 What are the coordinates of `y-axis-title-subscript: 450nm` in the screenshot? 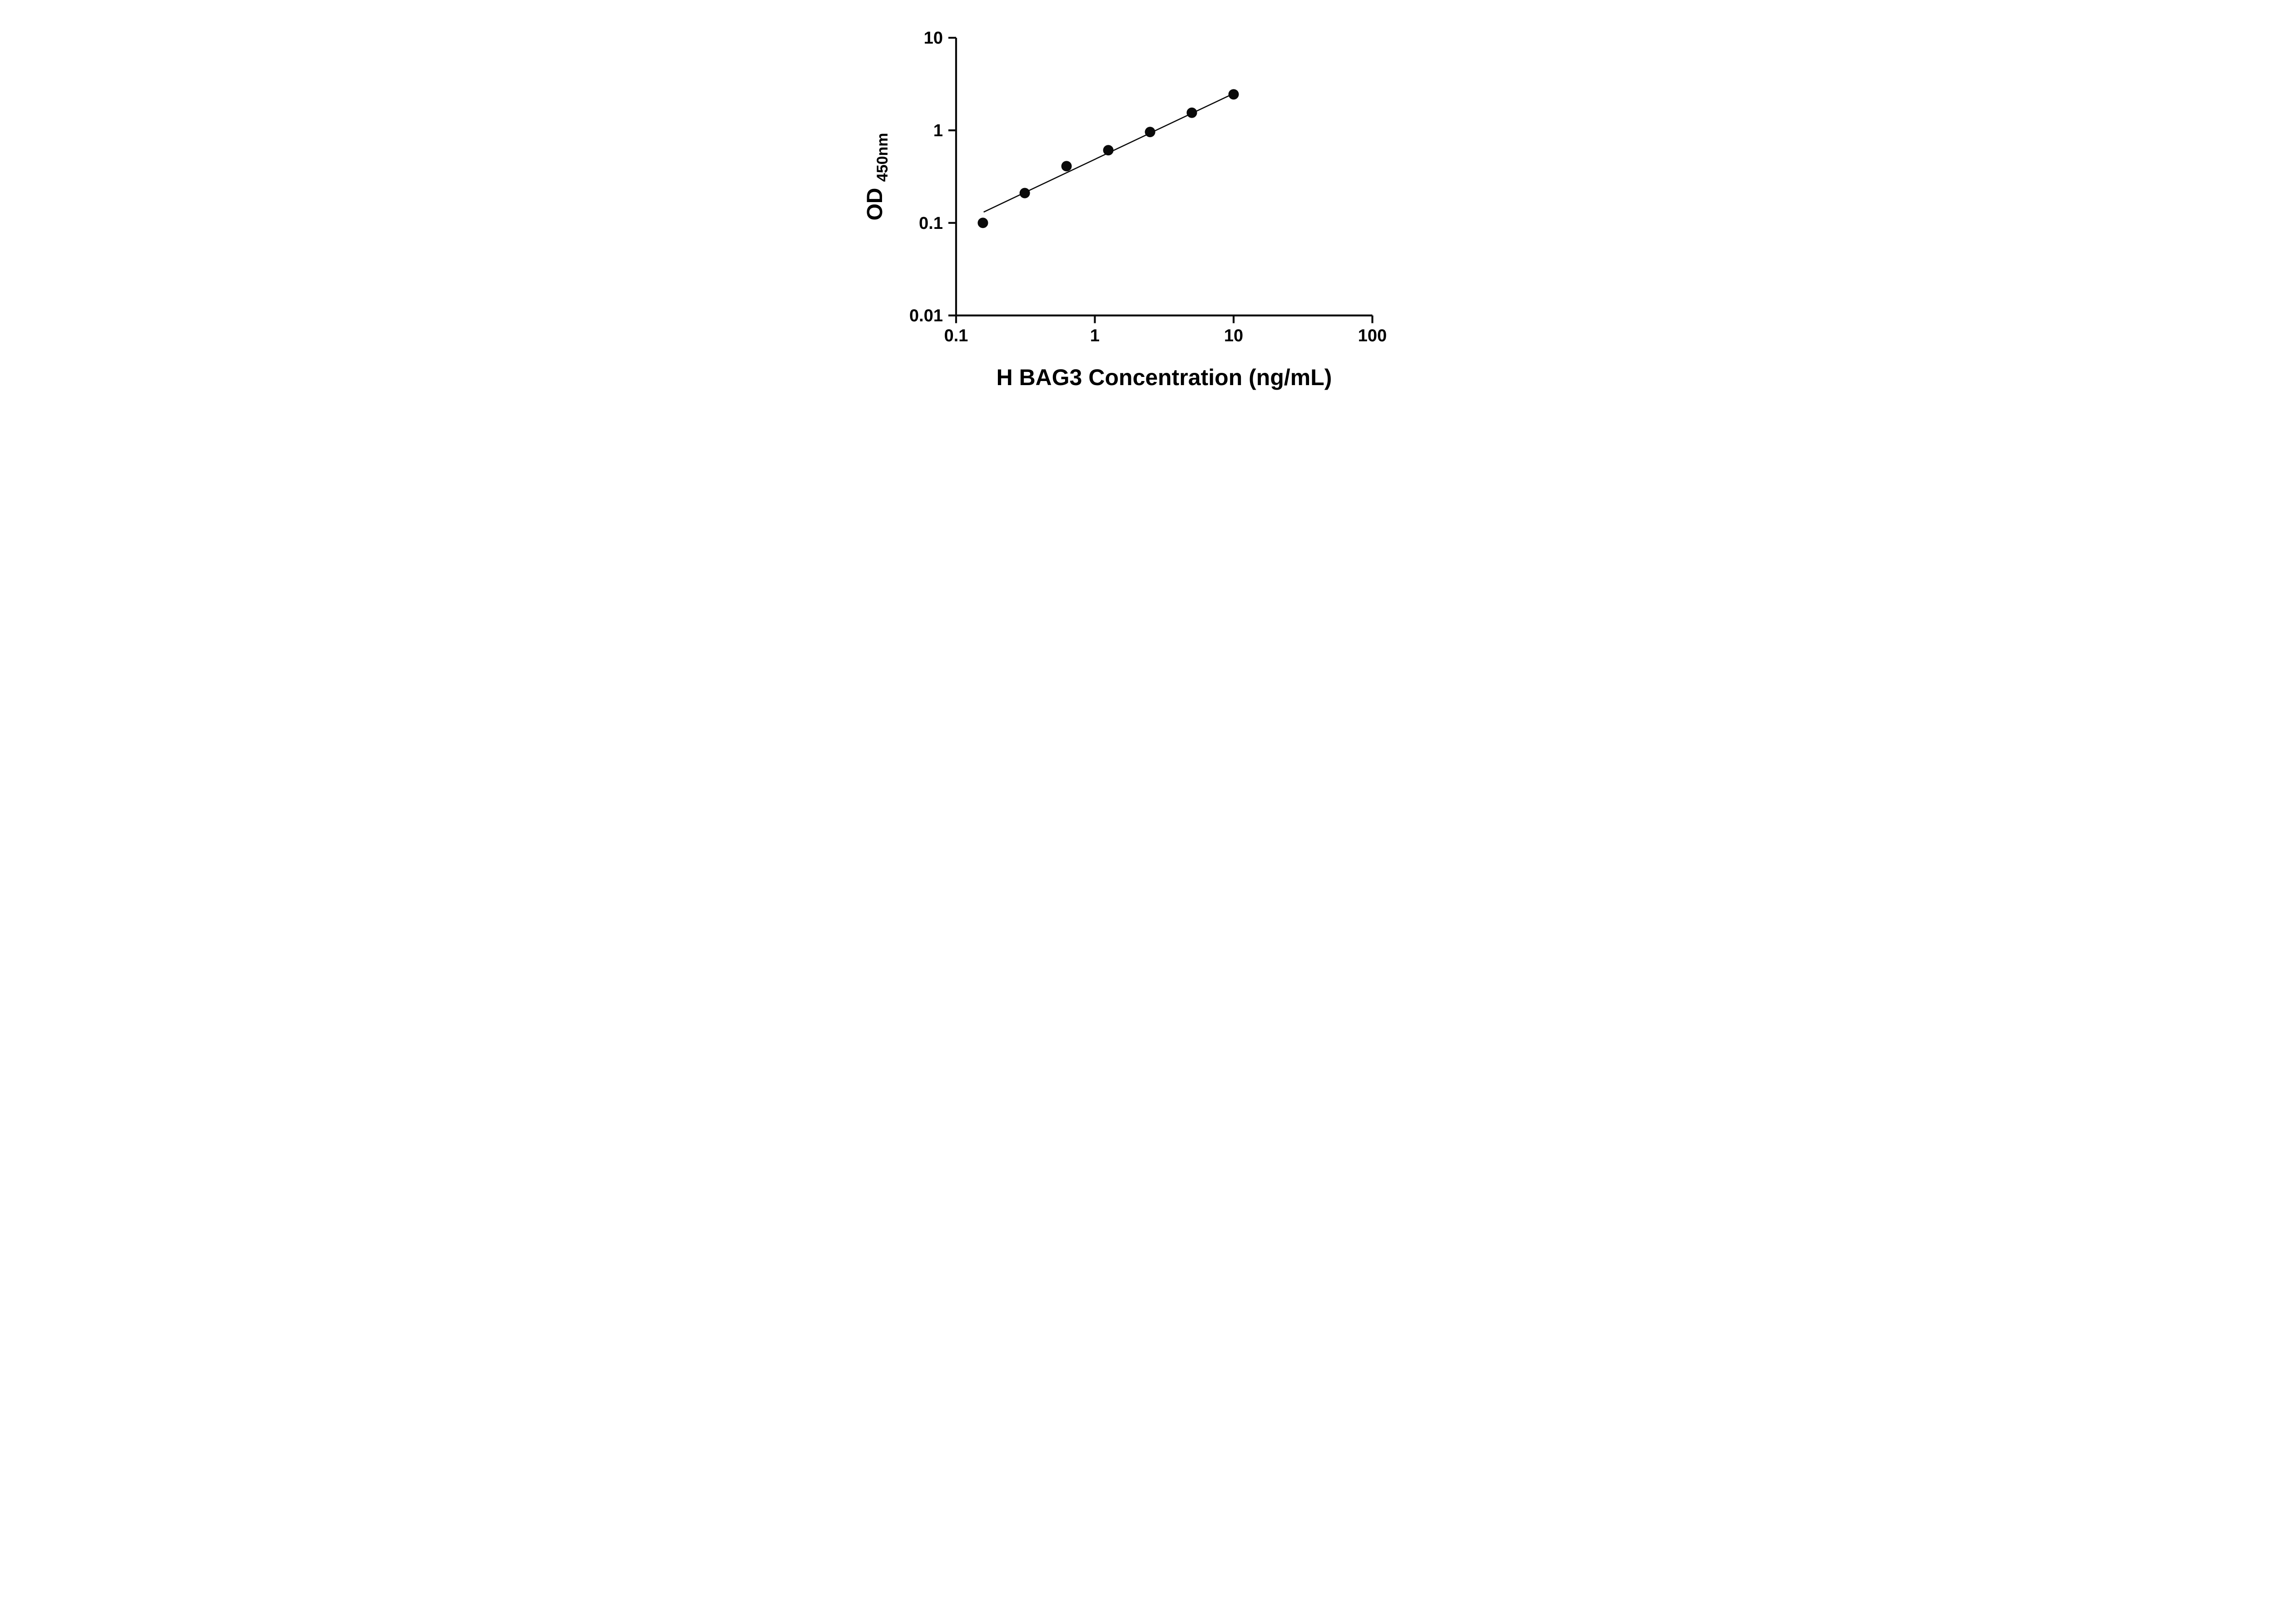 It's located at (882, 157).